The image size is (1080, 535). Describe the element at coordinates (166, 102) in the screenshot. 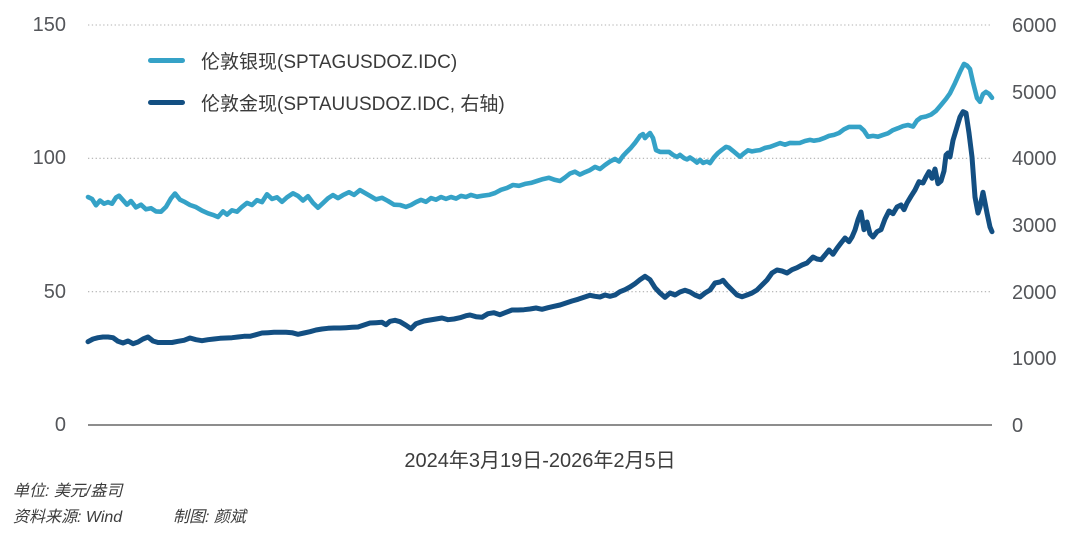

I see `gold-legend-swatch` at that location.